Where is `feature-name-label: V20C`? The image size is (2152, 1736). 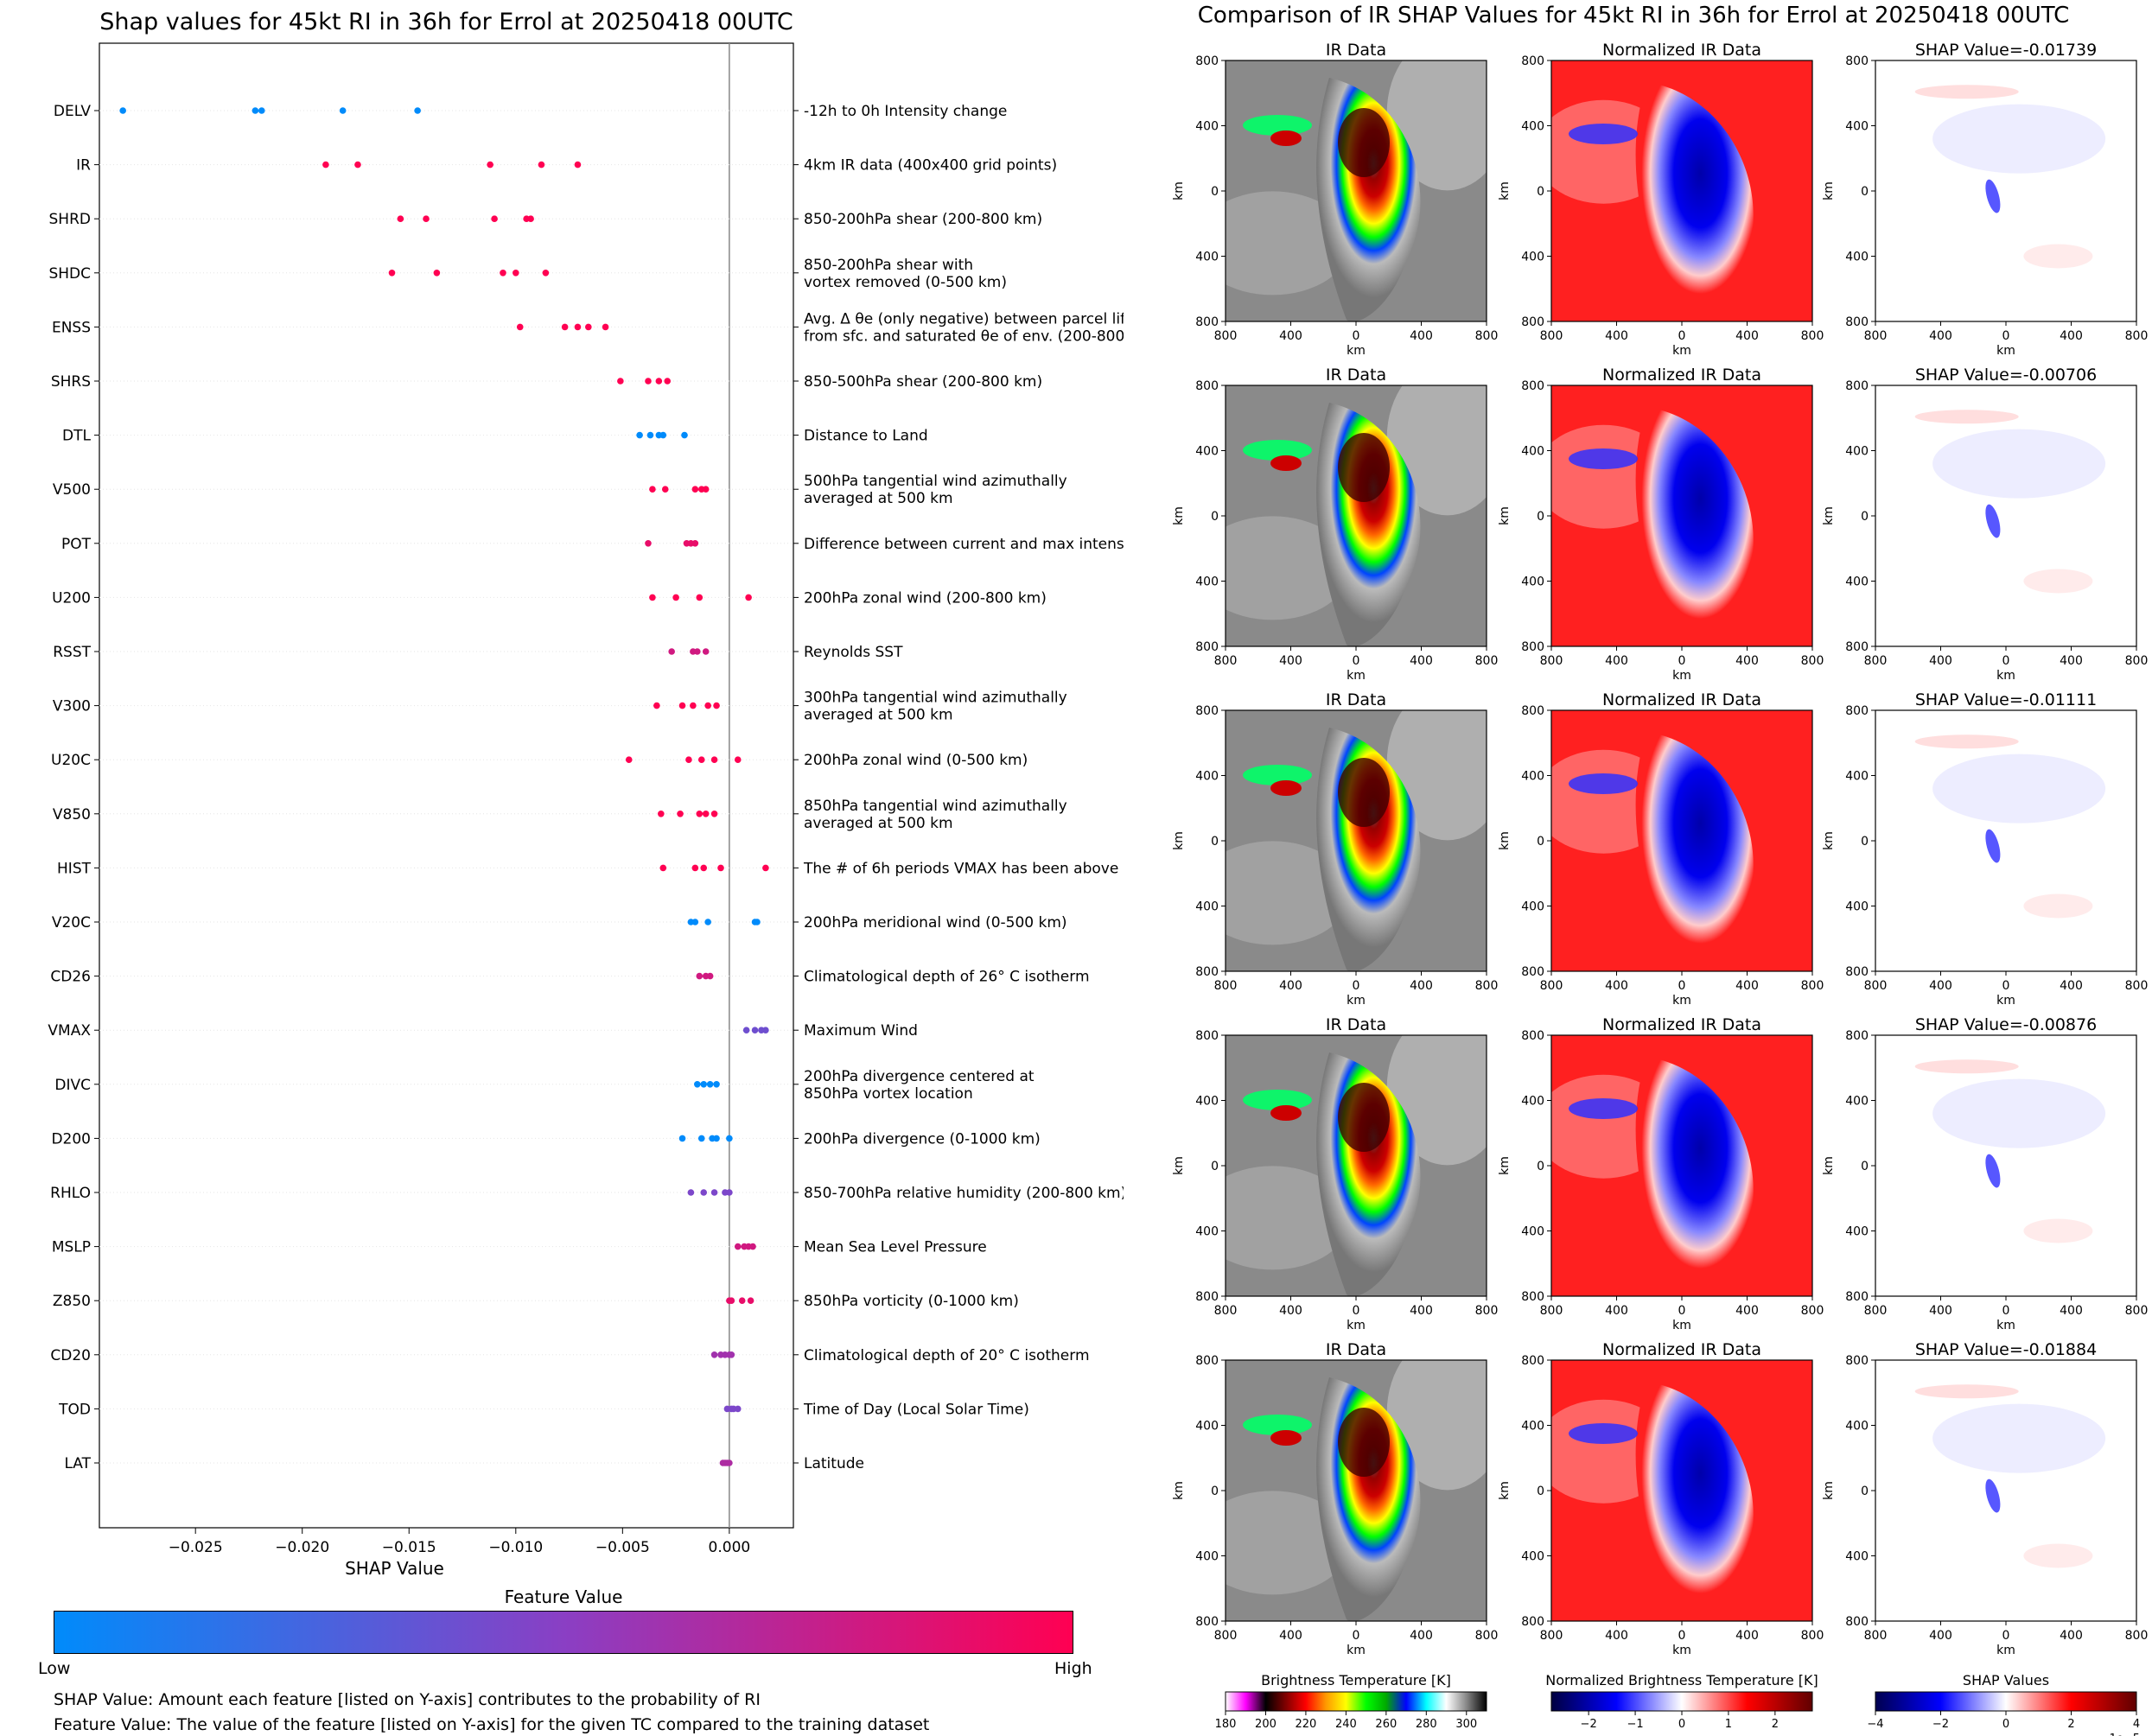 feature-name-label: V20C is located at coordinates (71, 923).